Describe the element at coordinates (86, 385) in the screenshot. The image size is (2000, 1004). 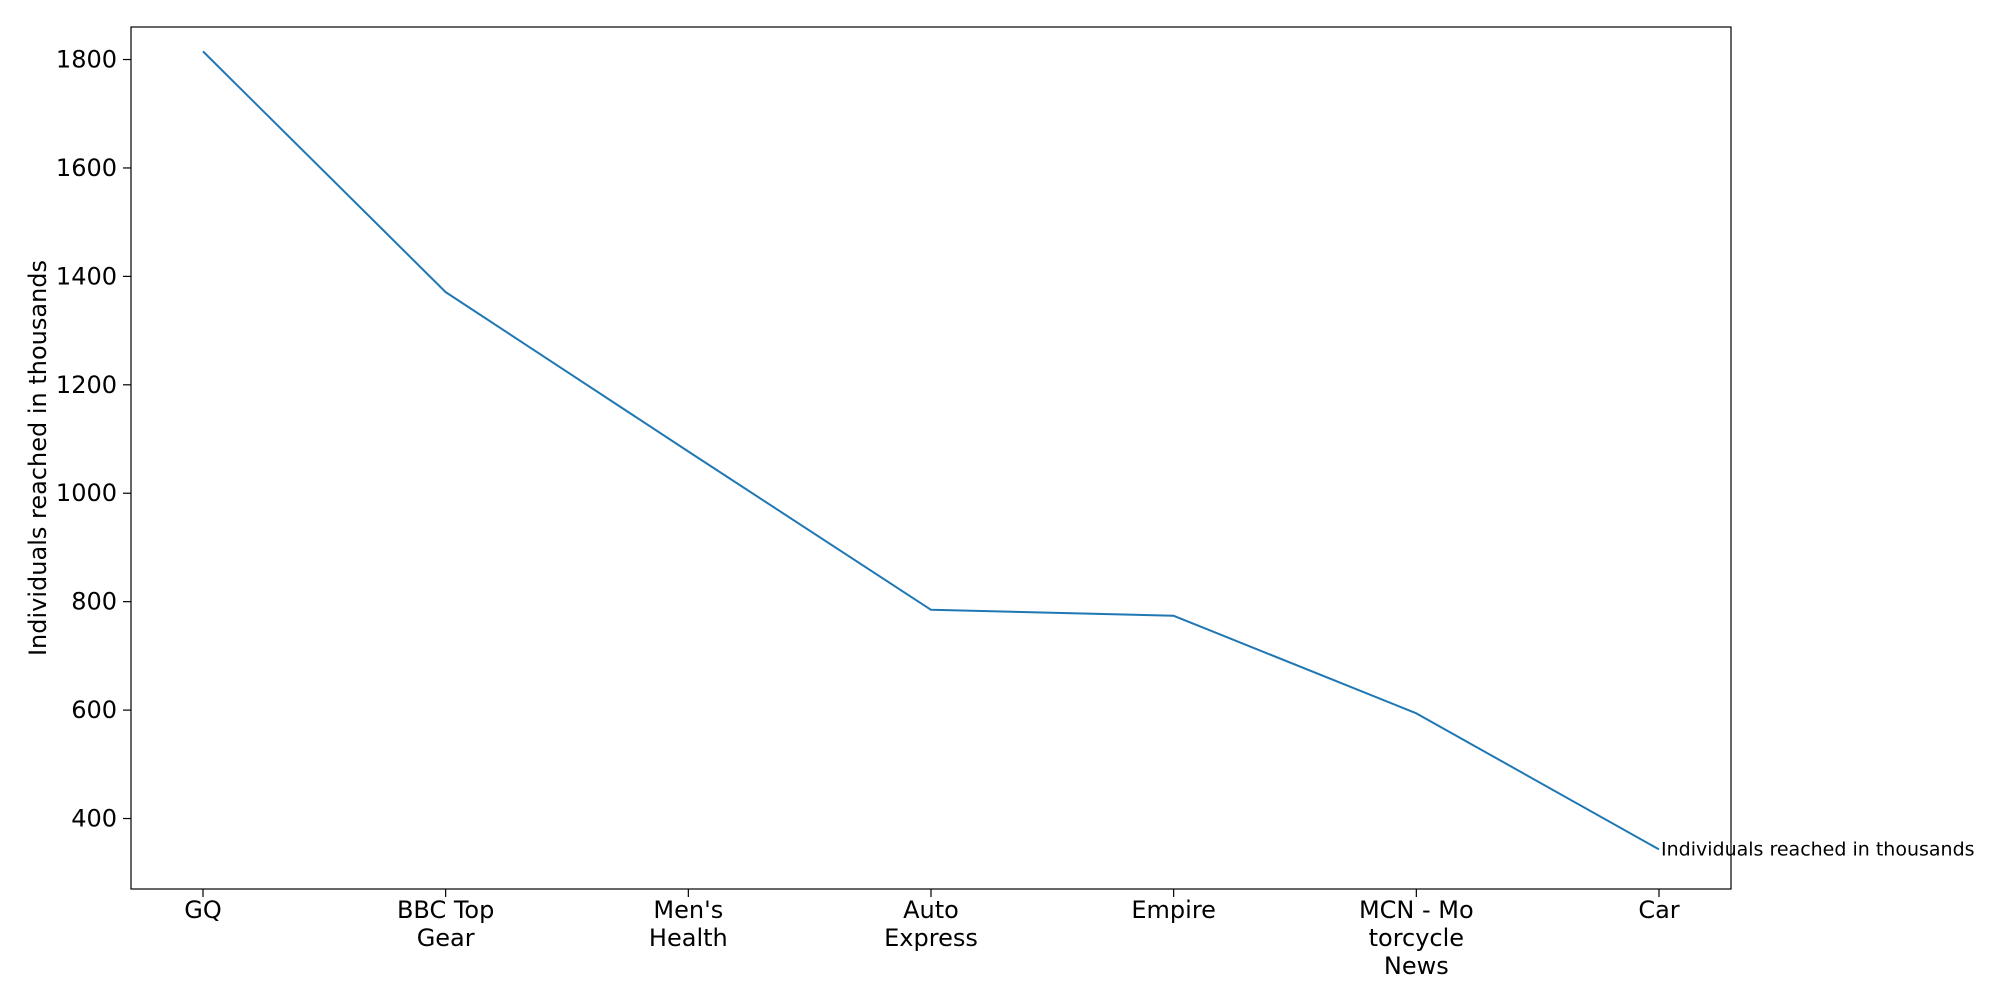
I see `y-tick-label: 1200` at that location.